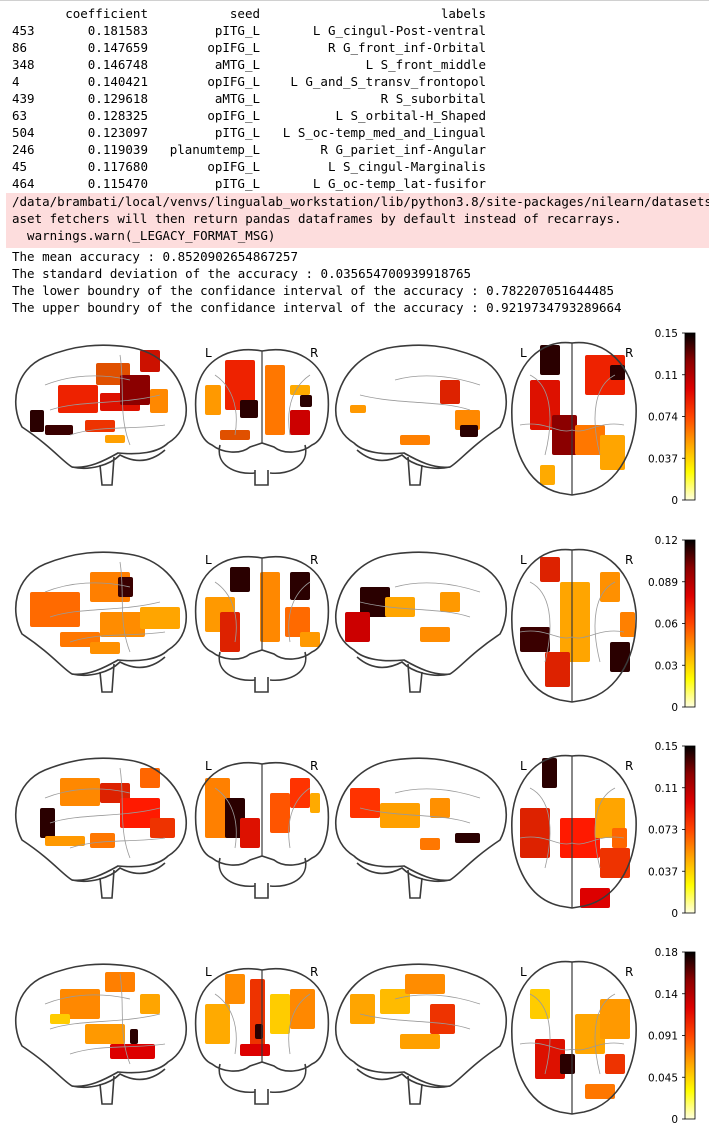  I want to click on row-coefficient: 0.128325, so click(117, 115).